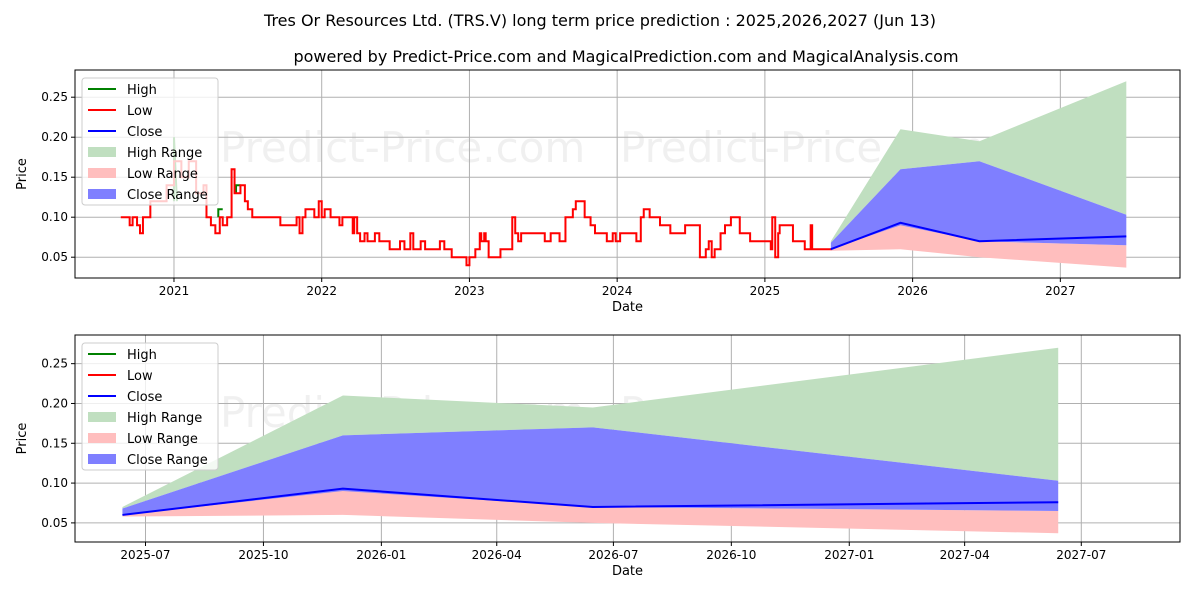  I want to click on x-tick-label: 2026-01, so click(381, 555).